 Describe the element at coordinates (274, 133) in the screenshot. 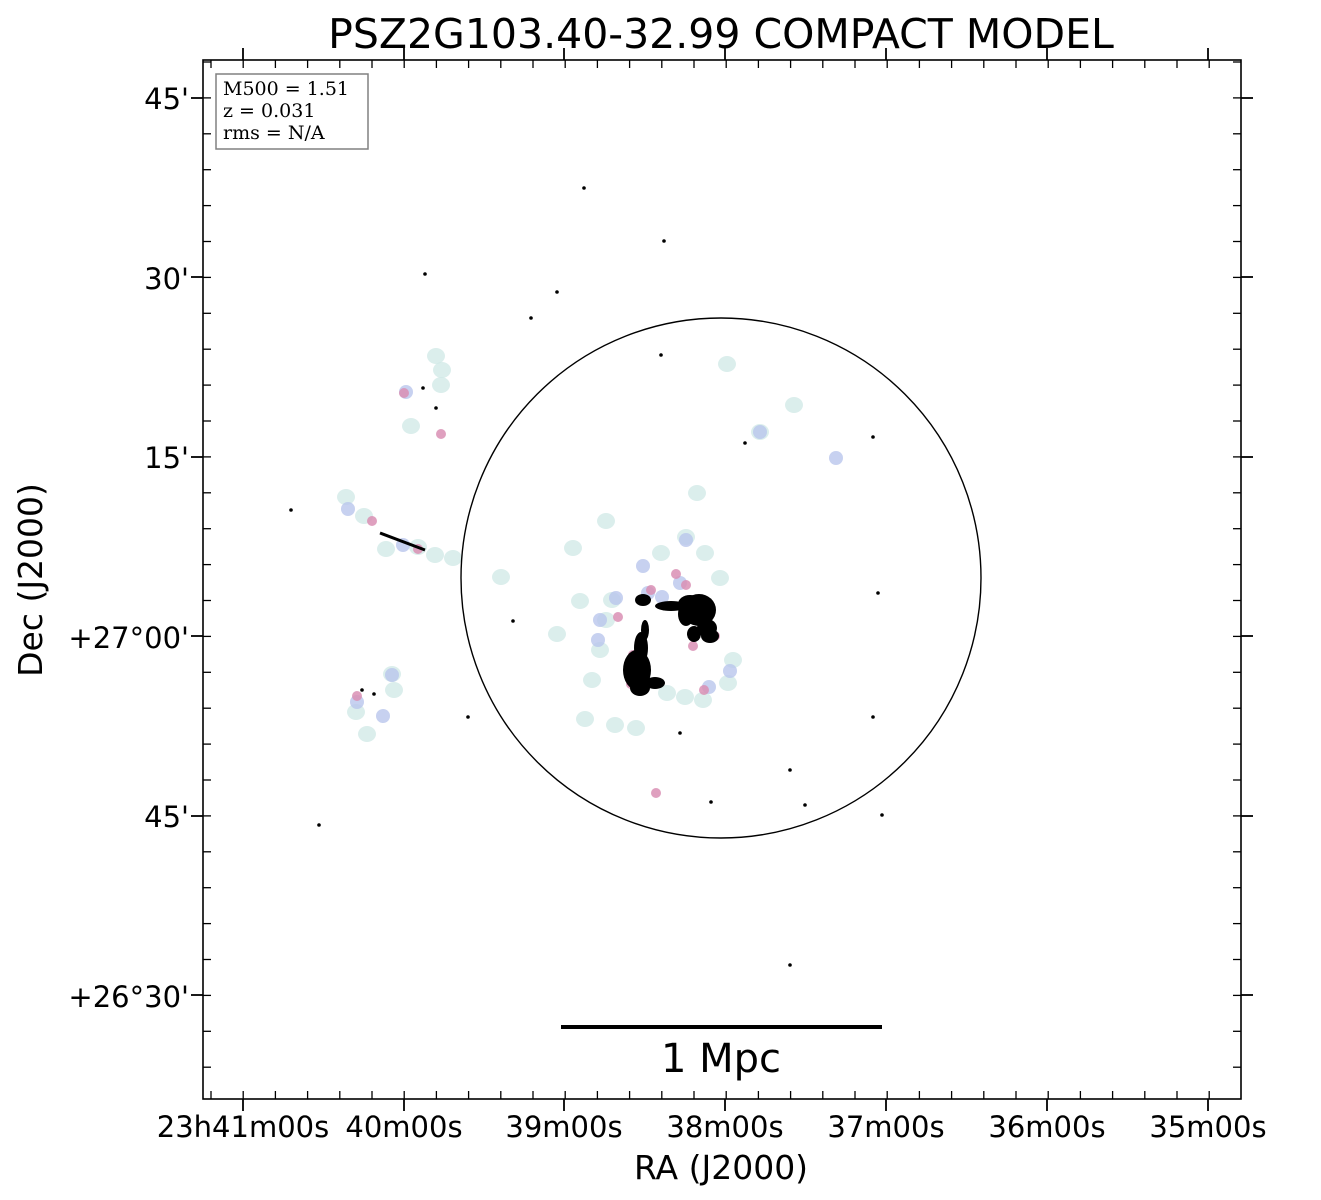

I see `info-line-rms: rms = N/A` at that location.